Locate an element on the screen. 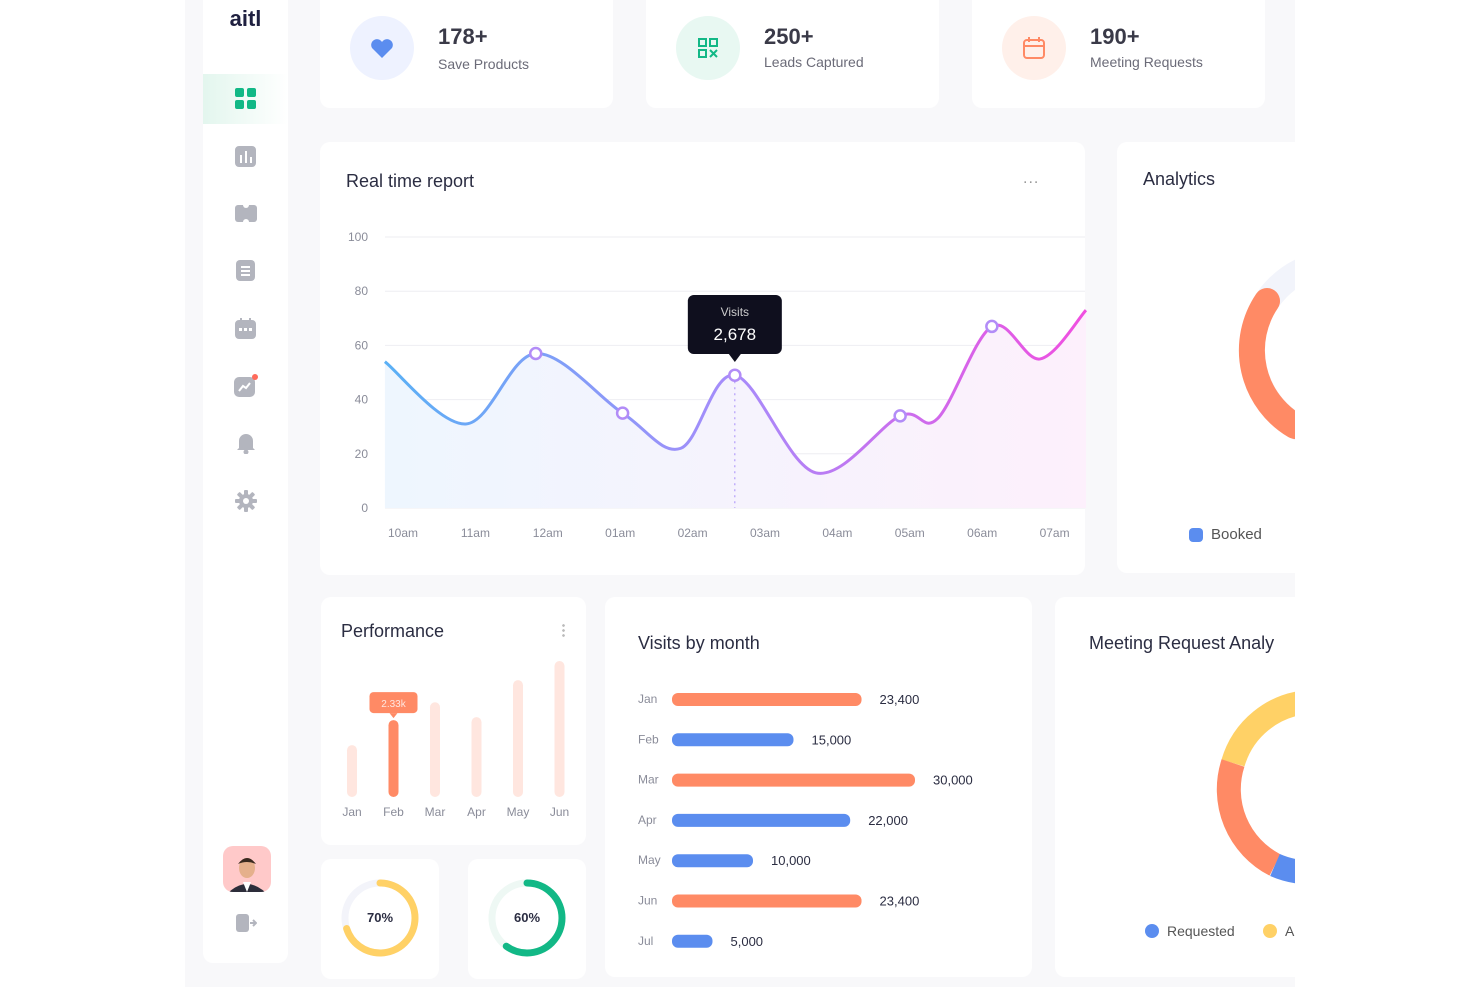  x-tick-label: May is located at coordinates (518, 812).